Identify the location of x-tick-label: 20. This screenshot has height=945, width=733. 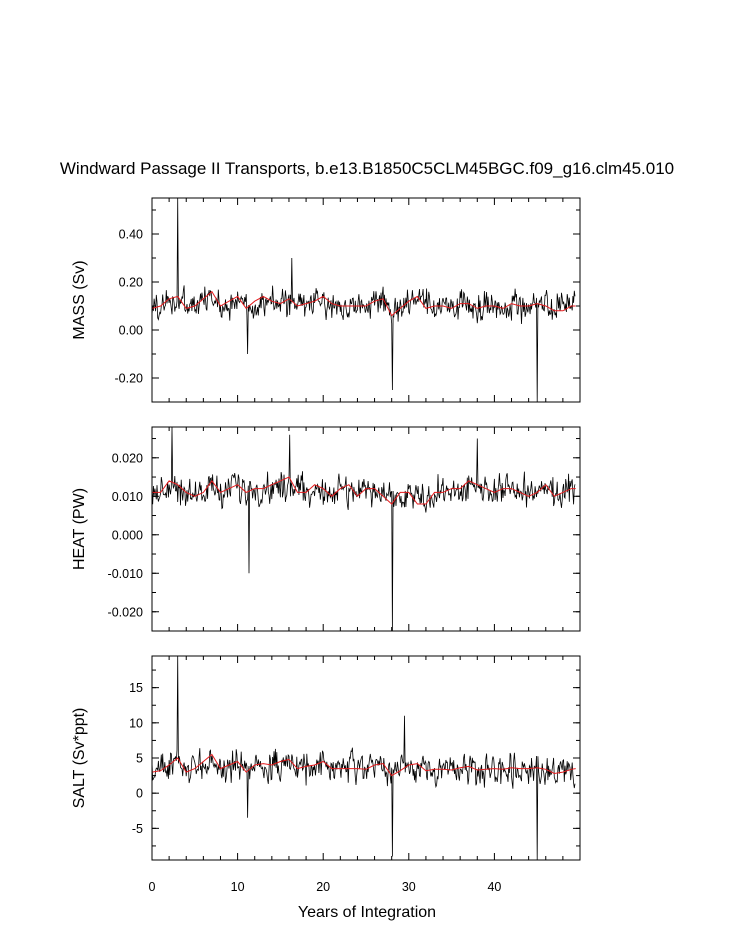
(323, 887).